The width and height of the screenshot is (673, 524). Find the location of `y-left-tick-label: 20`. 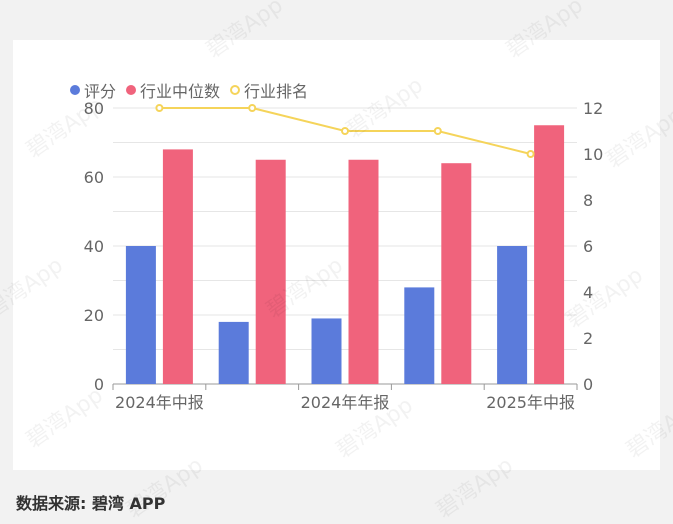

y-left-tick-label: 20 is located at coordinates (94, 315).